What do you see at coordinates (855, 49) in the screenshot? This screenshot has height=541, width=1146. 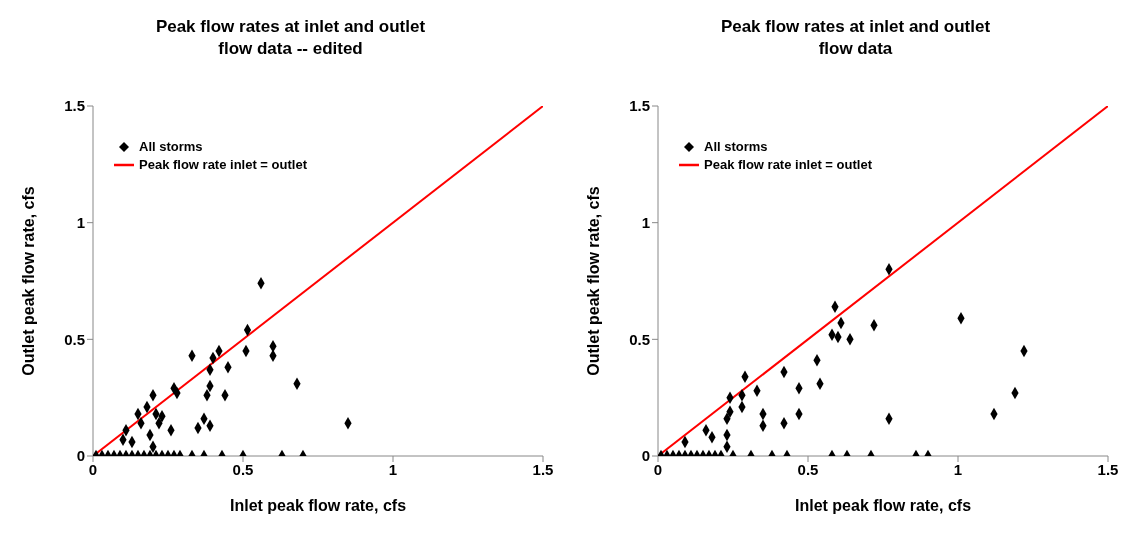 I see `chart-subtitle: flow data` at bounding box center [855, 49].